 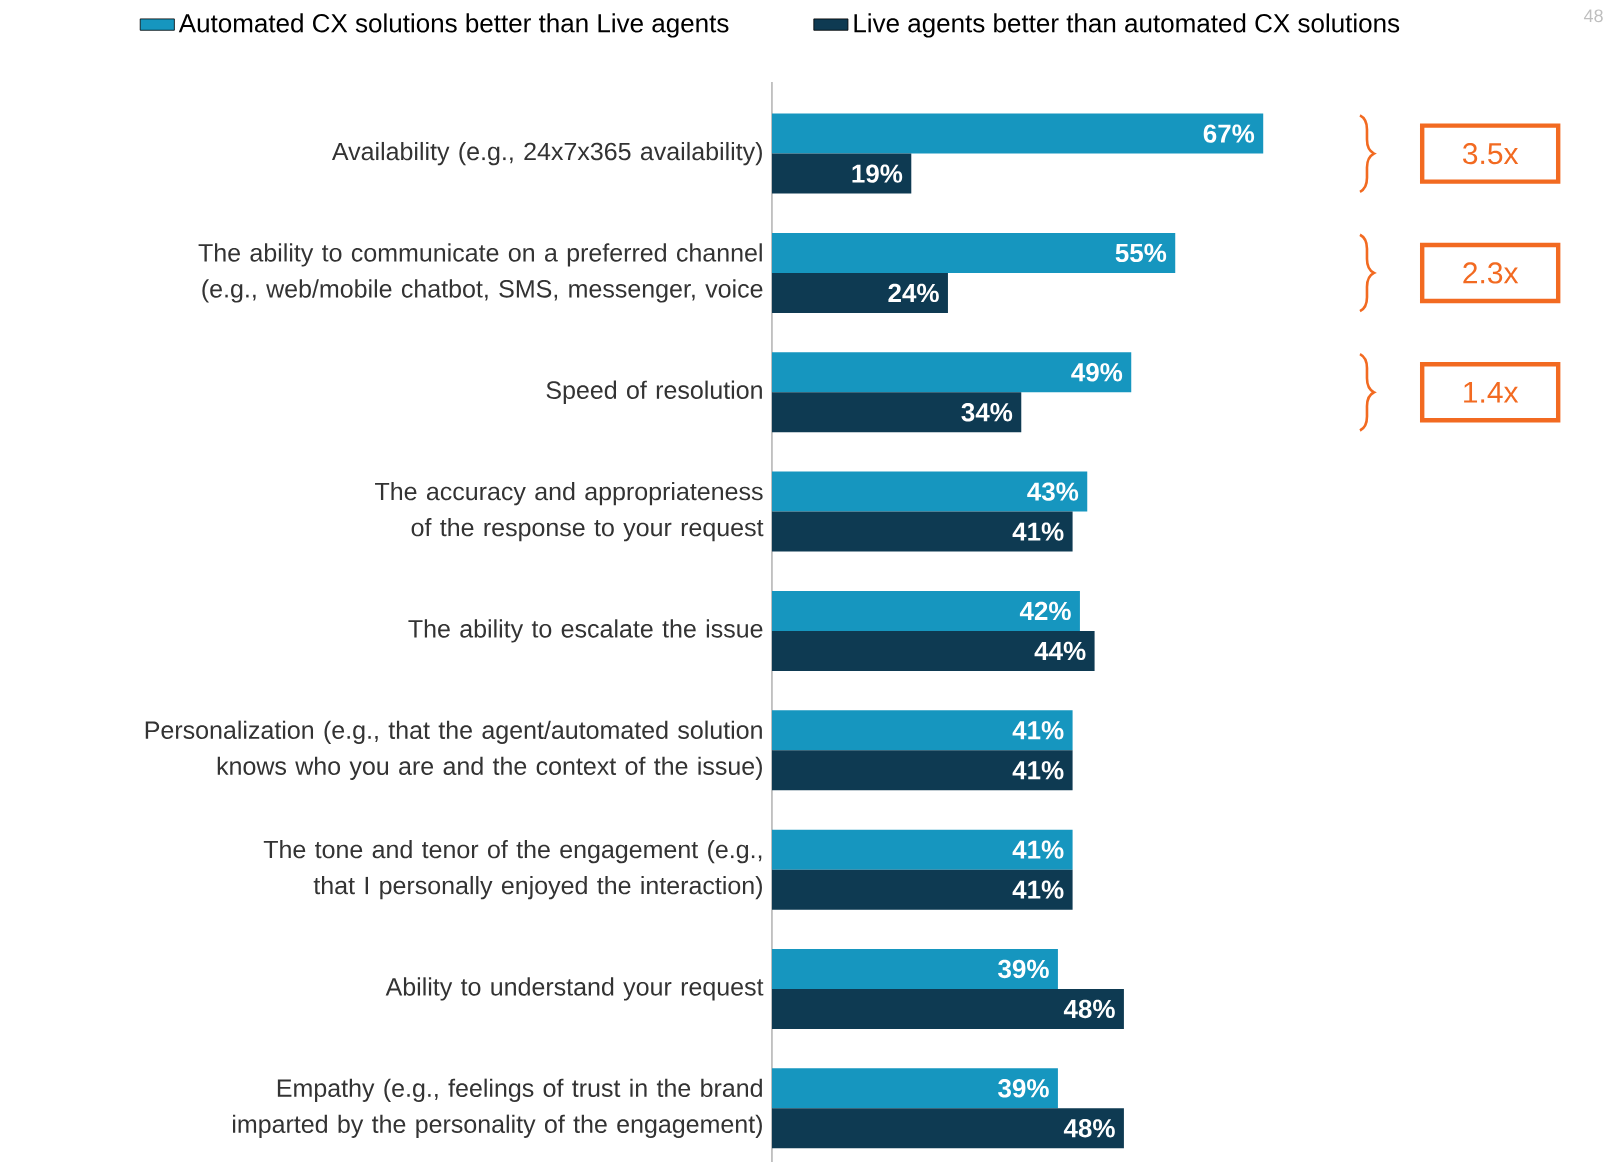 What do you see at coordinates (546, 153) in the screenshot?
I see `y-tick-label: Availability (e.g., 24x7x365 availability)` at bounding box center [546, 153].